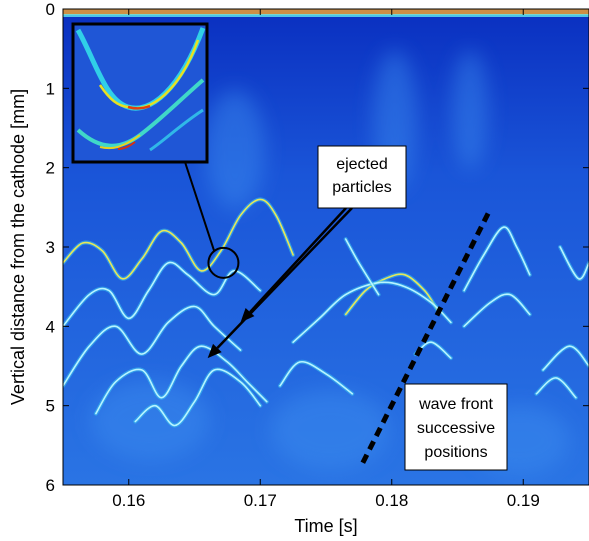 This screenshot has height=541, width=589. I want to click on x-tick-label: 0.19, so click(523, 500).